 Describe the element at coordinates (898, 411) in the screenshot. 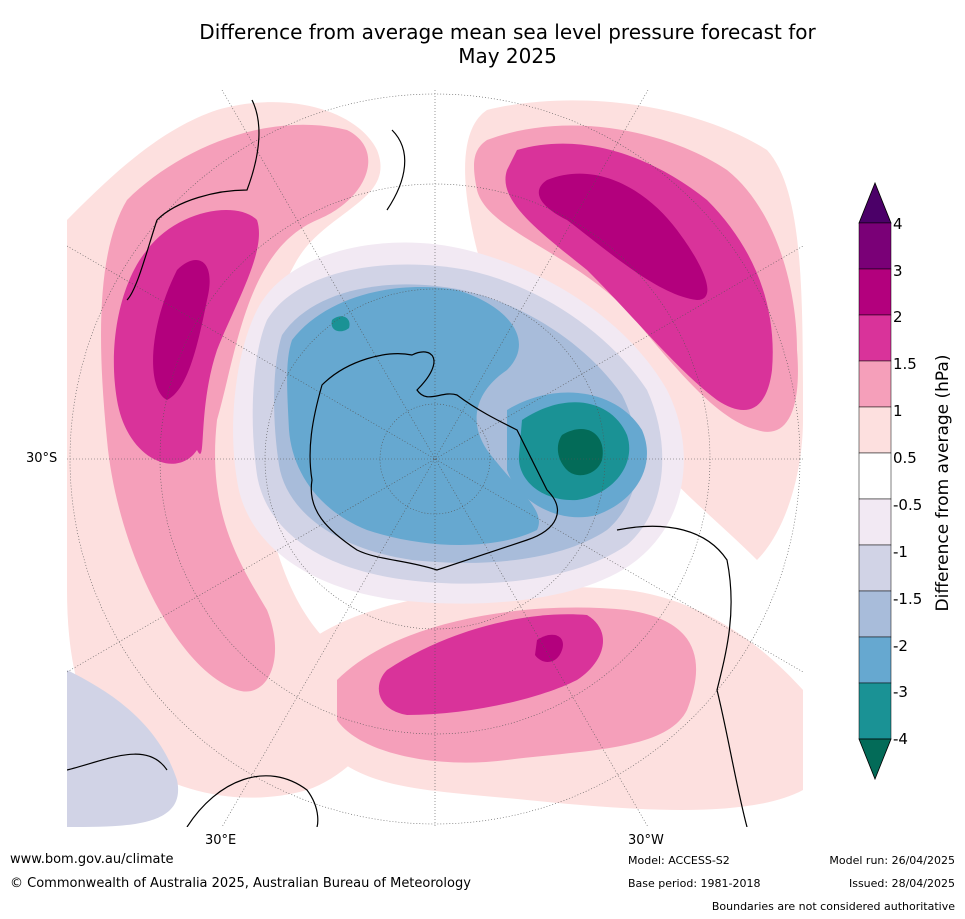

I see `colorbar-label-1: 1` at that location.